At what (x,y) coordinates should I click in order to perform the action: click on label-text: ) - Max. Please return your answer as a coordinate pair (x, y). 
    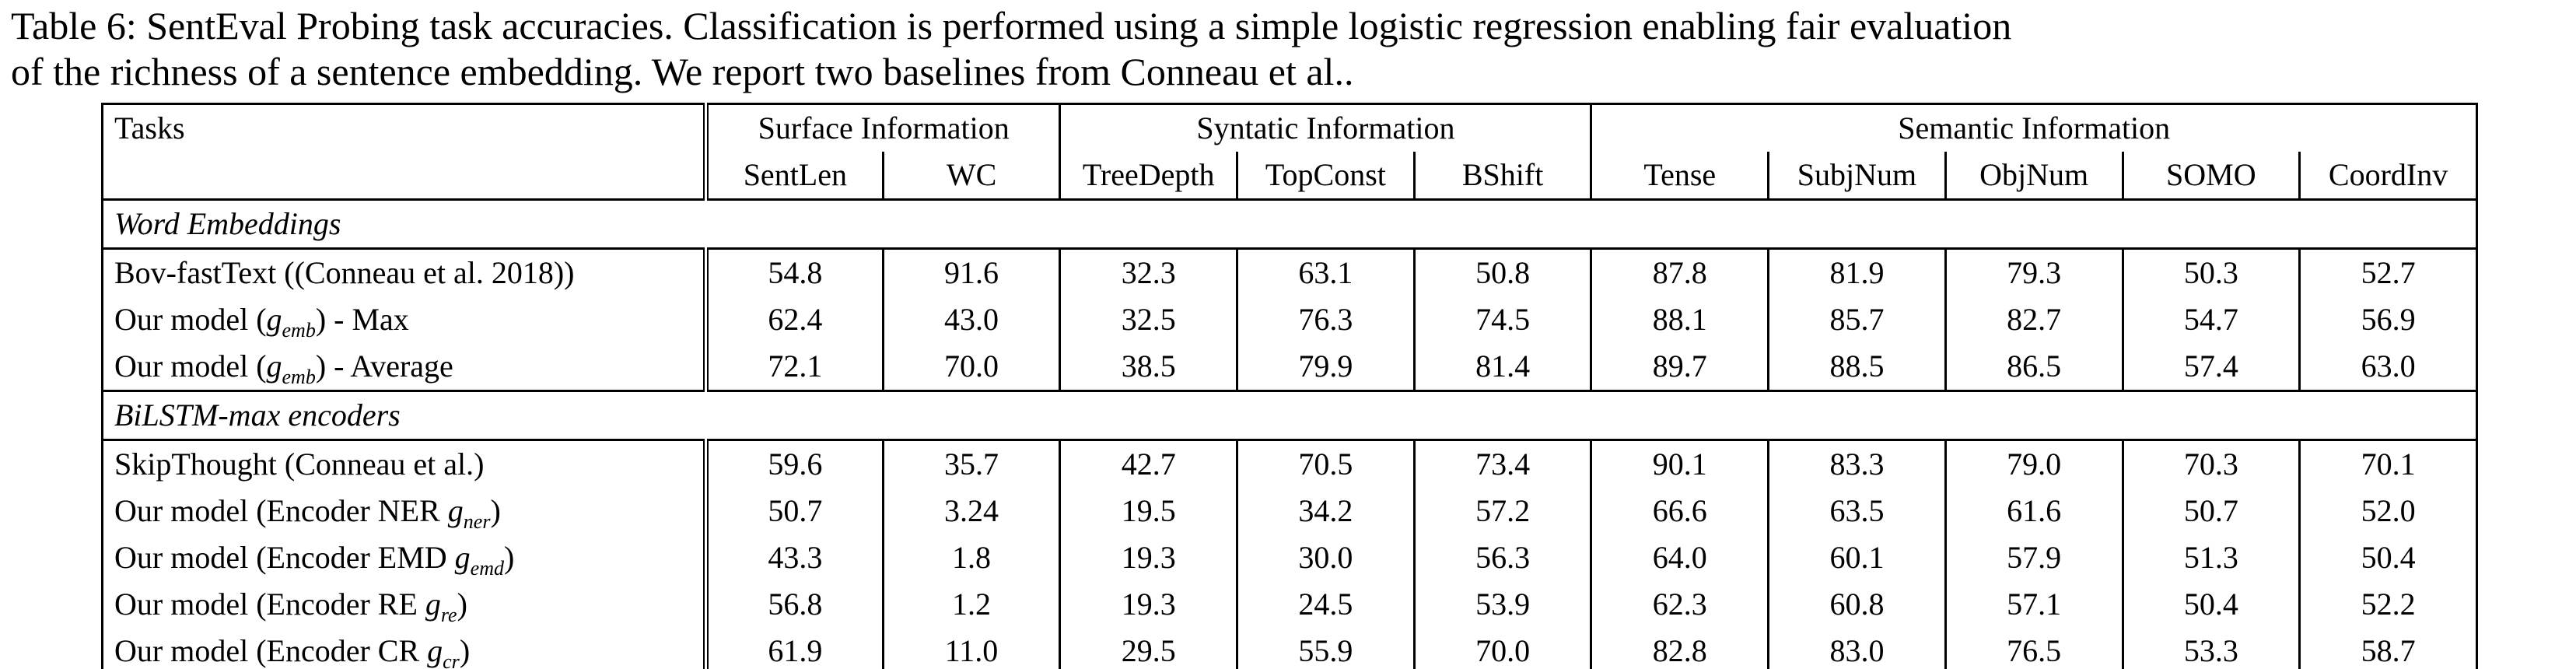
    Looking at the image, I should click on (362, 319).